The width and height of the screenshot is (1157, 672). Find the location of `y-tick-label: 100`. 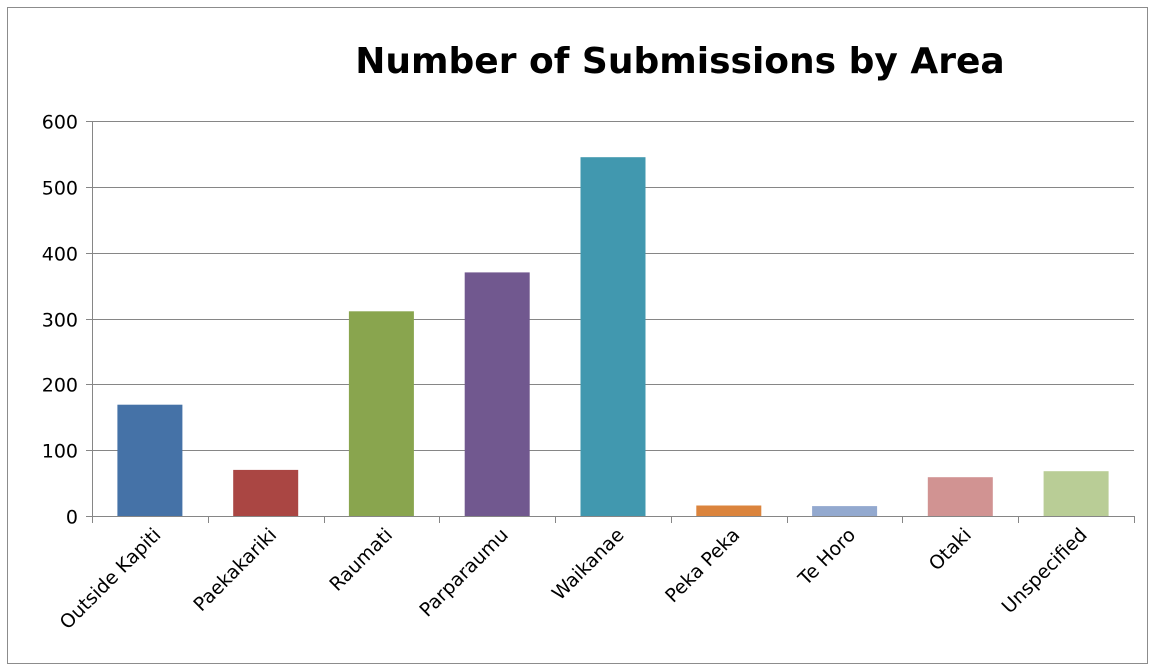

y-tick-label: 100 is located at coordinates (60, 452).